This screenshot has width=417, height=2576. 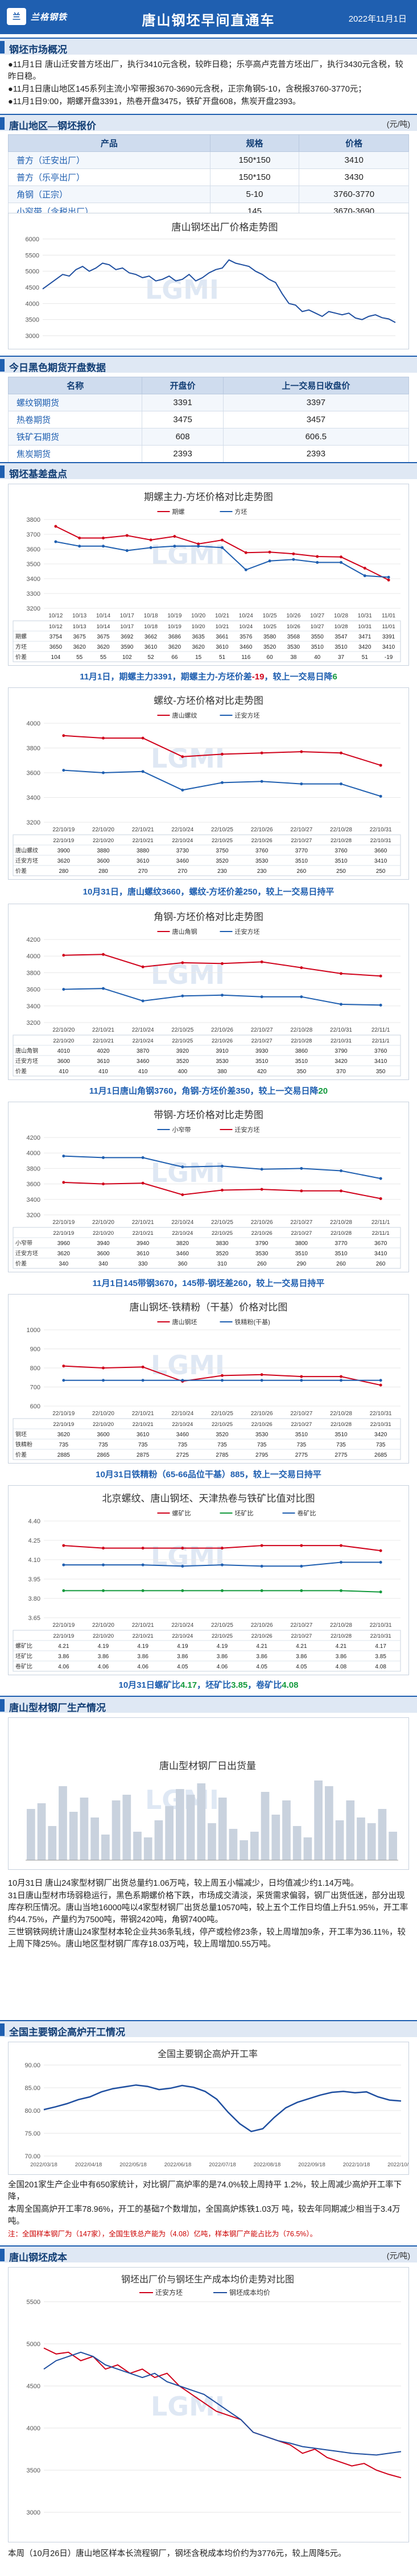 I want to click on table-value-cell: 104, so click(x=56, y=657).